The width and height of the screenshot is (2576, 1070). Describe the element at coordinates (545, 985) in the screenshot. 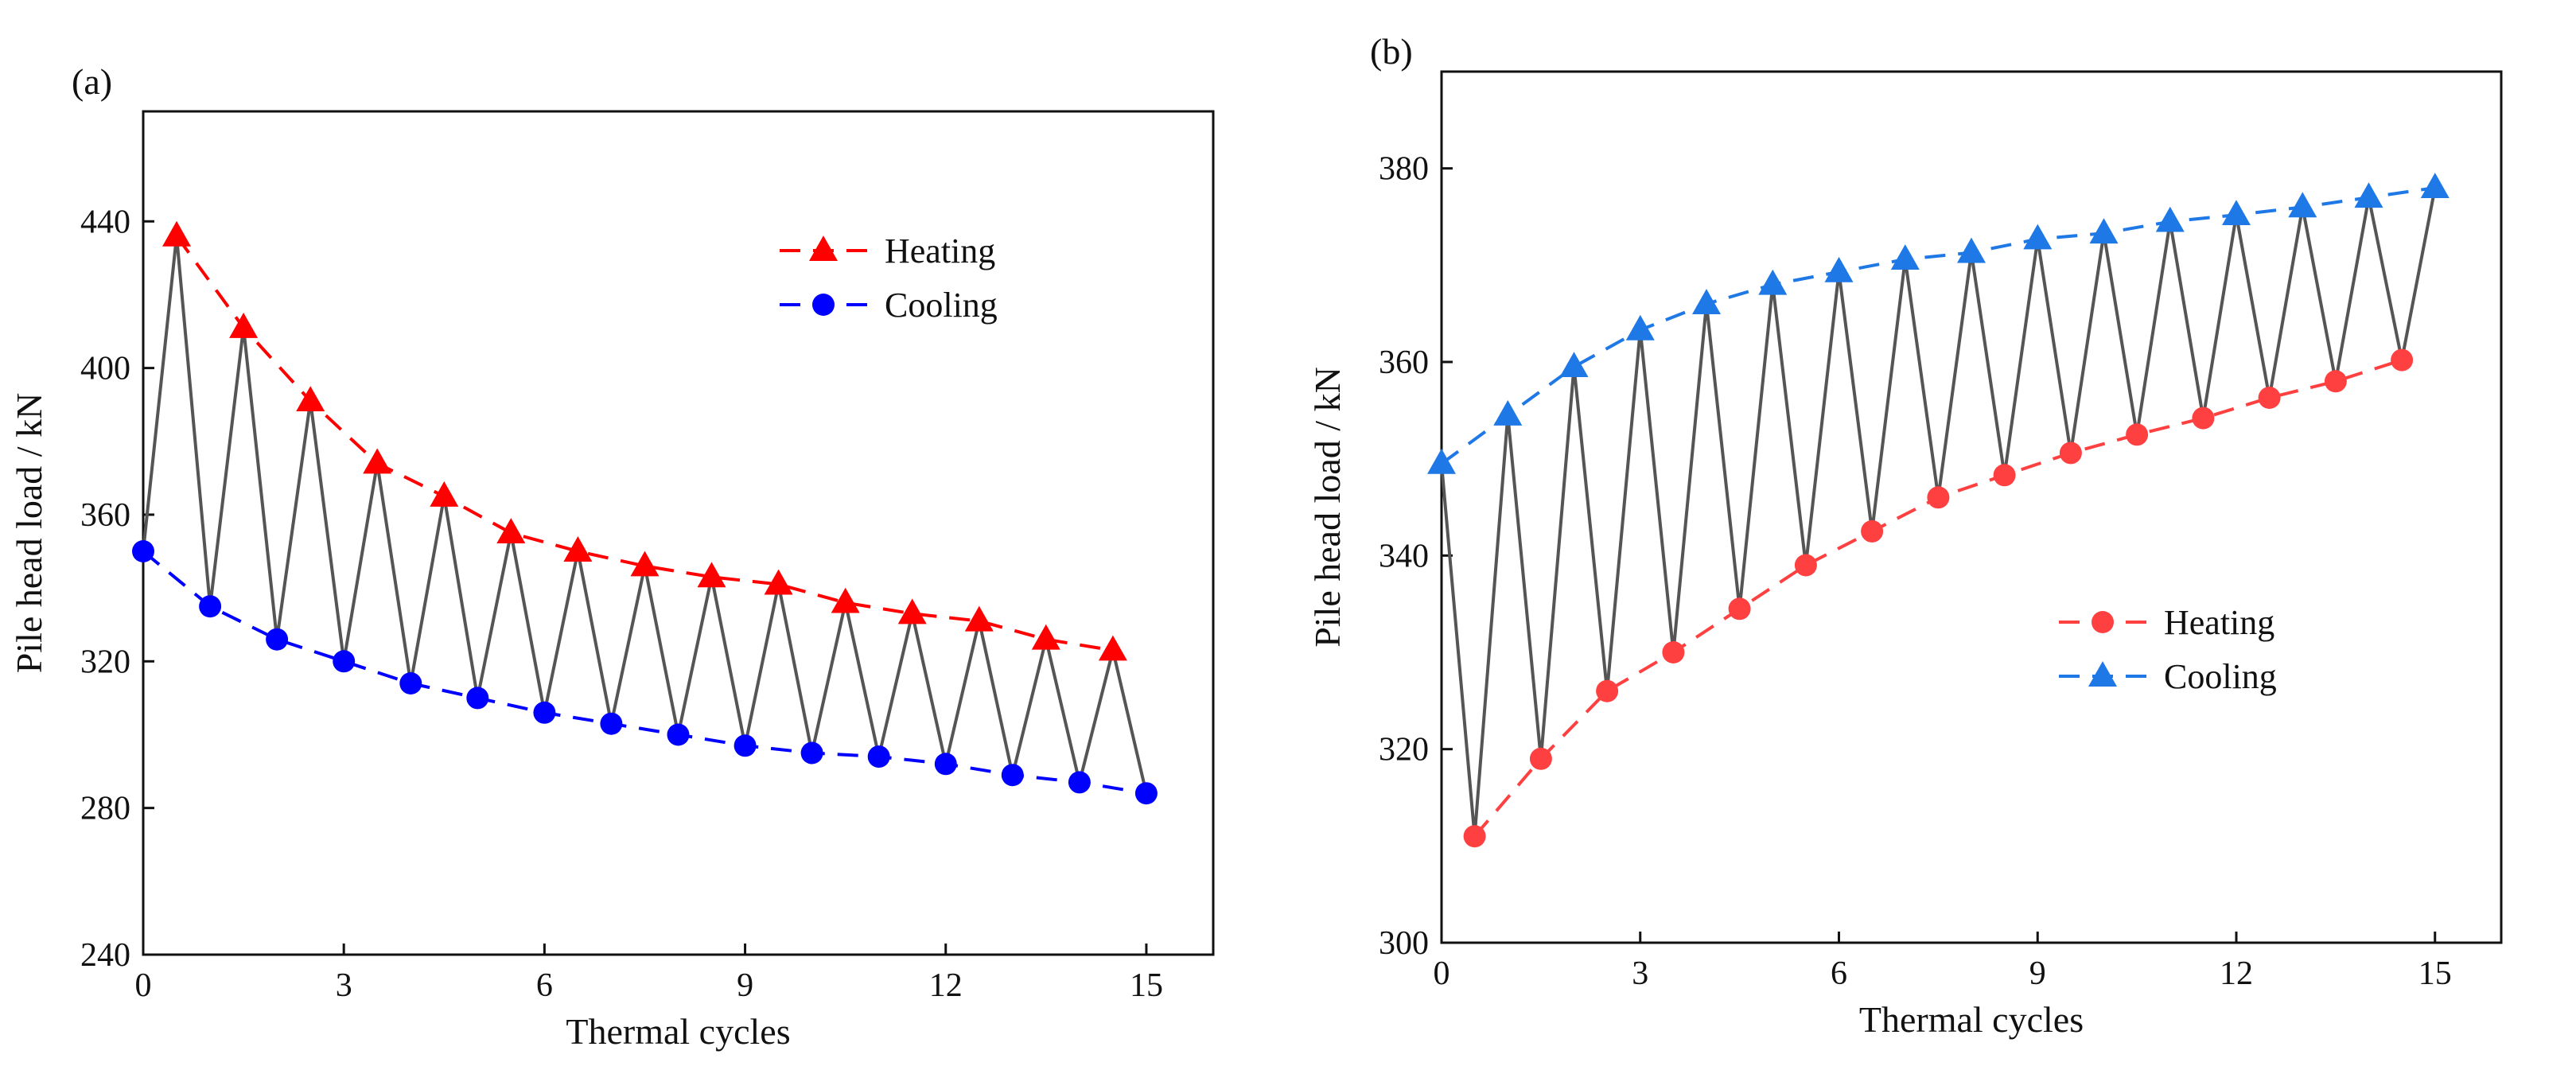

I see `x-tick-label: 6` at that location.